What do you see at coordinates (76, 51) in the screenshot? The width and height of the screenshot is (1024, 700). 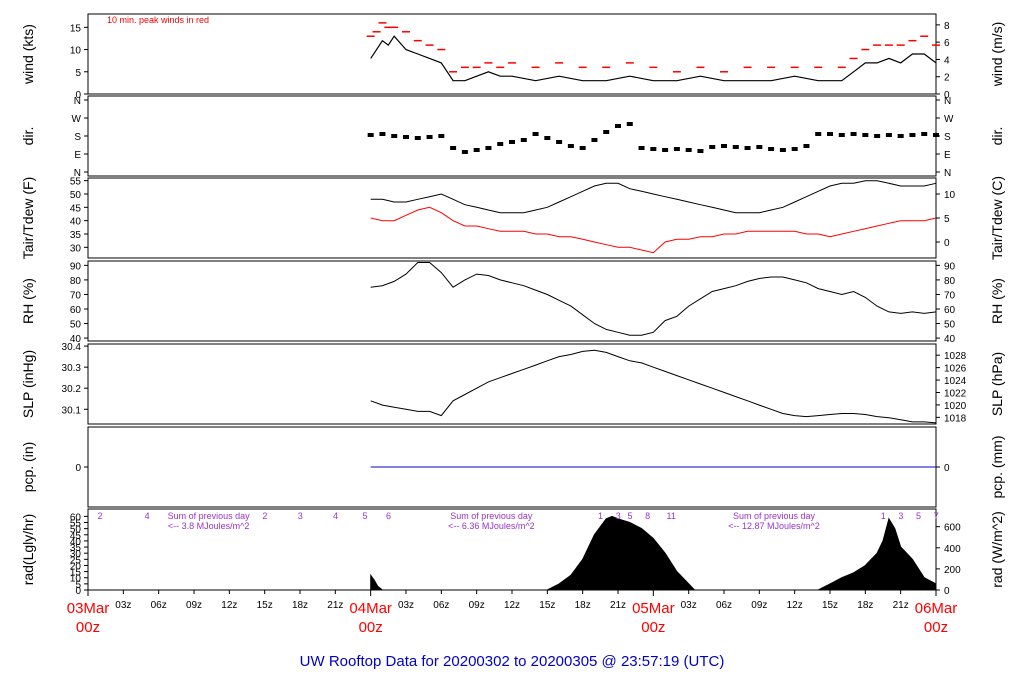 I see `y-tick-label-left: 10` at bounding box center [76, 51].